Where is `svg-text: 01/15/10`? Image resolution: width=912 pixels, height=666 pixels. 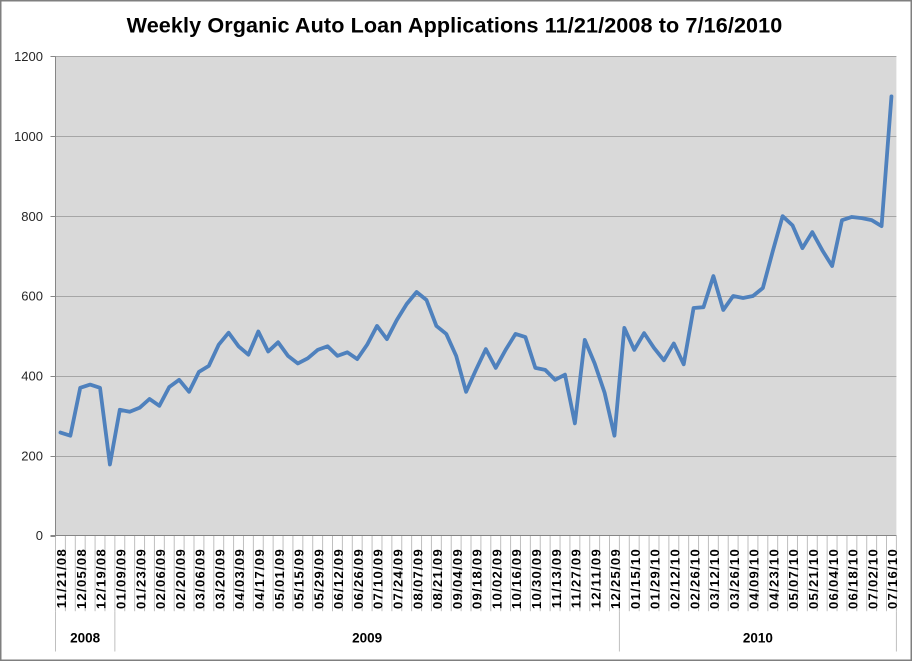 svg-text: 01/15/10 is located at coordinates (635, 578).